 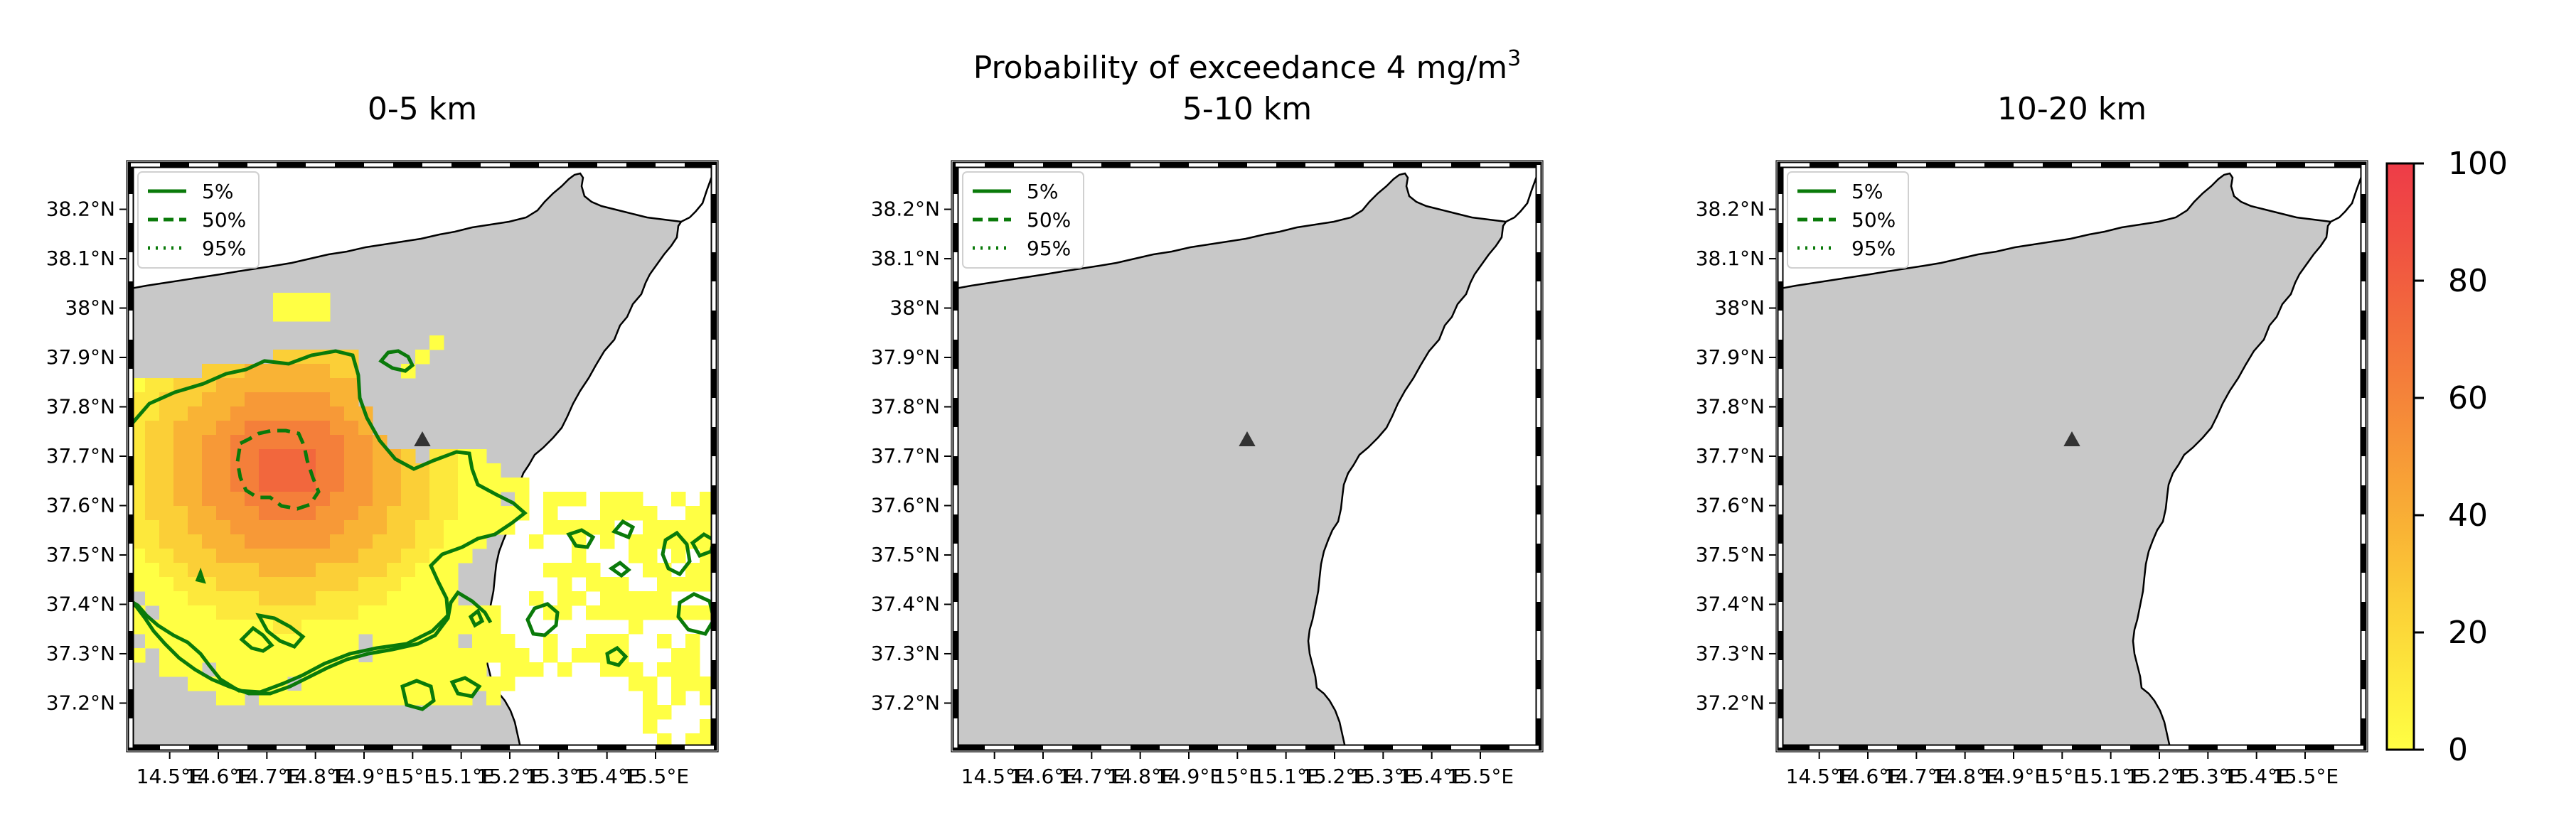 I want to click on contour-5-percent, so click(x=422, y=530).